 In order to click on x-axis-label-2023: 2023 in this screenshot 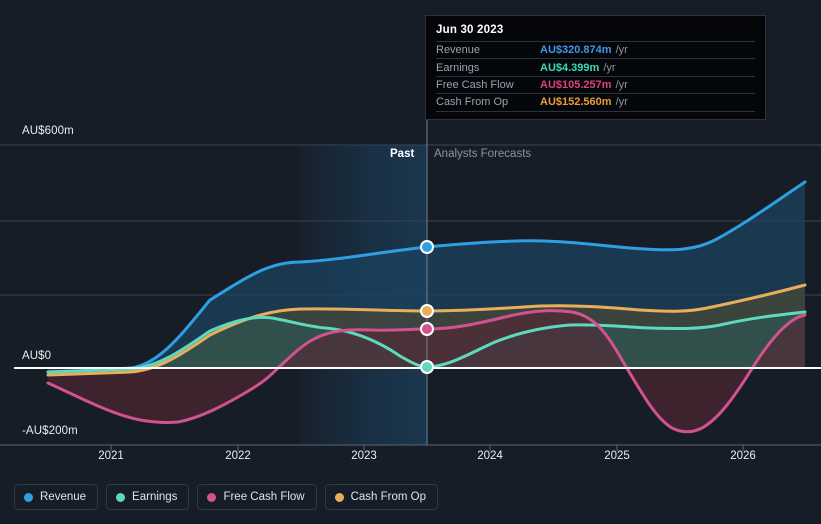, I will do `click(364, 456)`.